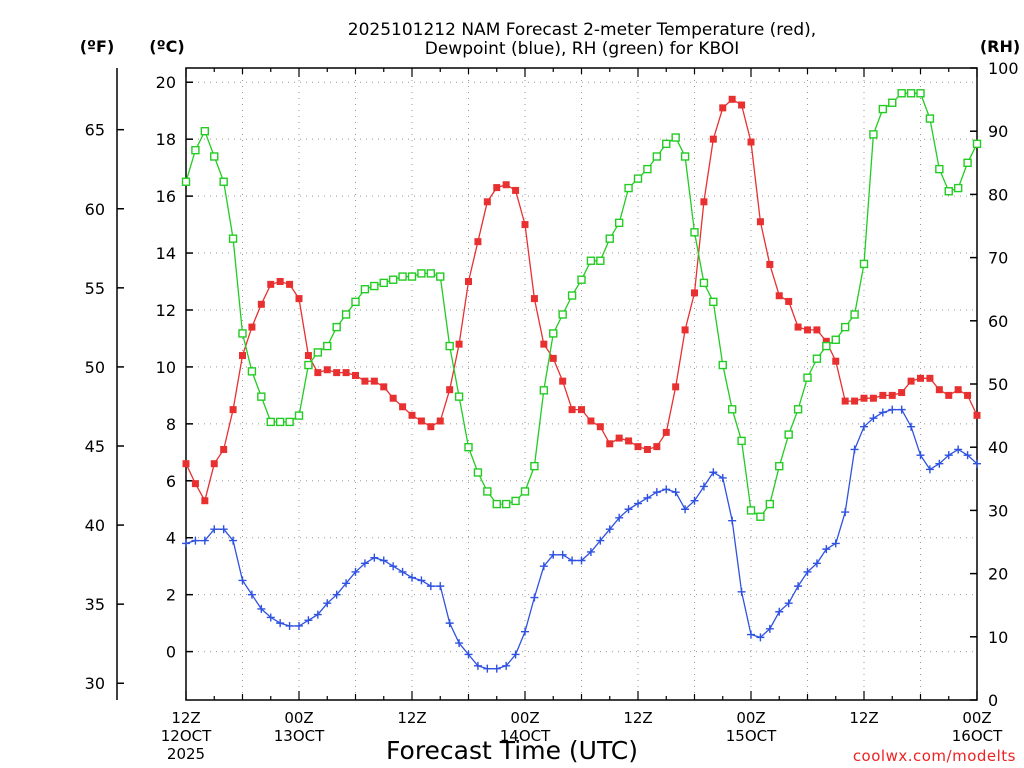 The image size is (1024, 768). Describe the element at coordinates (171, 595) in the screenshot. I see `celsius-tick-label: 2` at that location.